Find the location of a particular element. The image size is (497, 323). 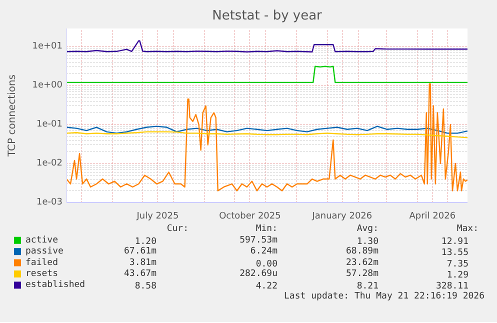

text: 282.69u is located at coordinates (259, 273).